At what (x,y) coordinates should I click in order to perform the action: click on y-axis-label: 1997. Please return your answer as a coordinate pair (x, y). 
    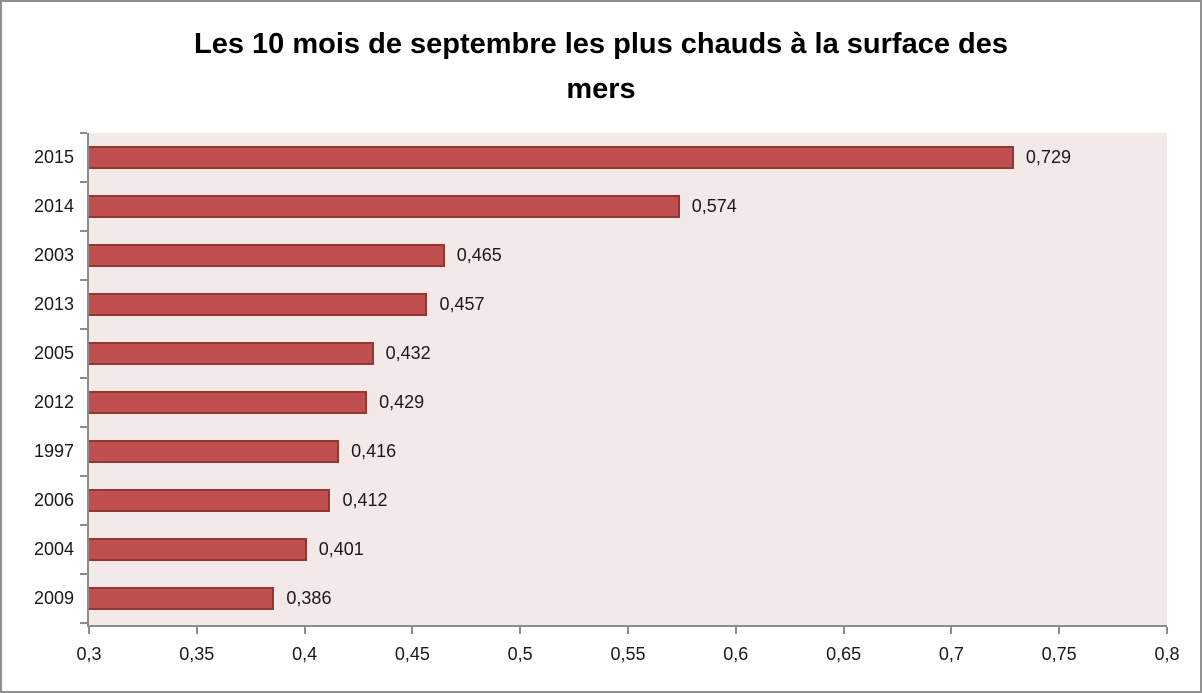
    Looking at the image, I should click on (53, 451).